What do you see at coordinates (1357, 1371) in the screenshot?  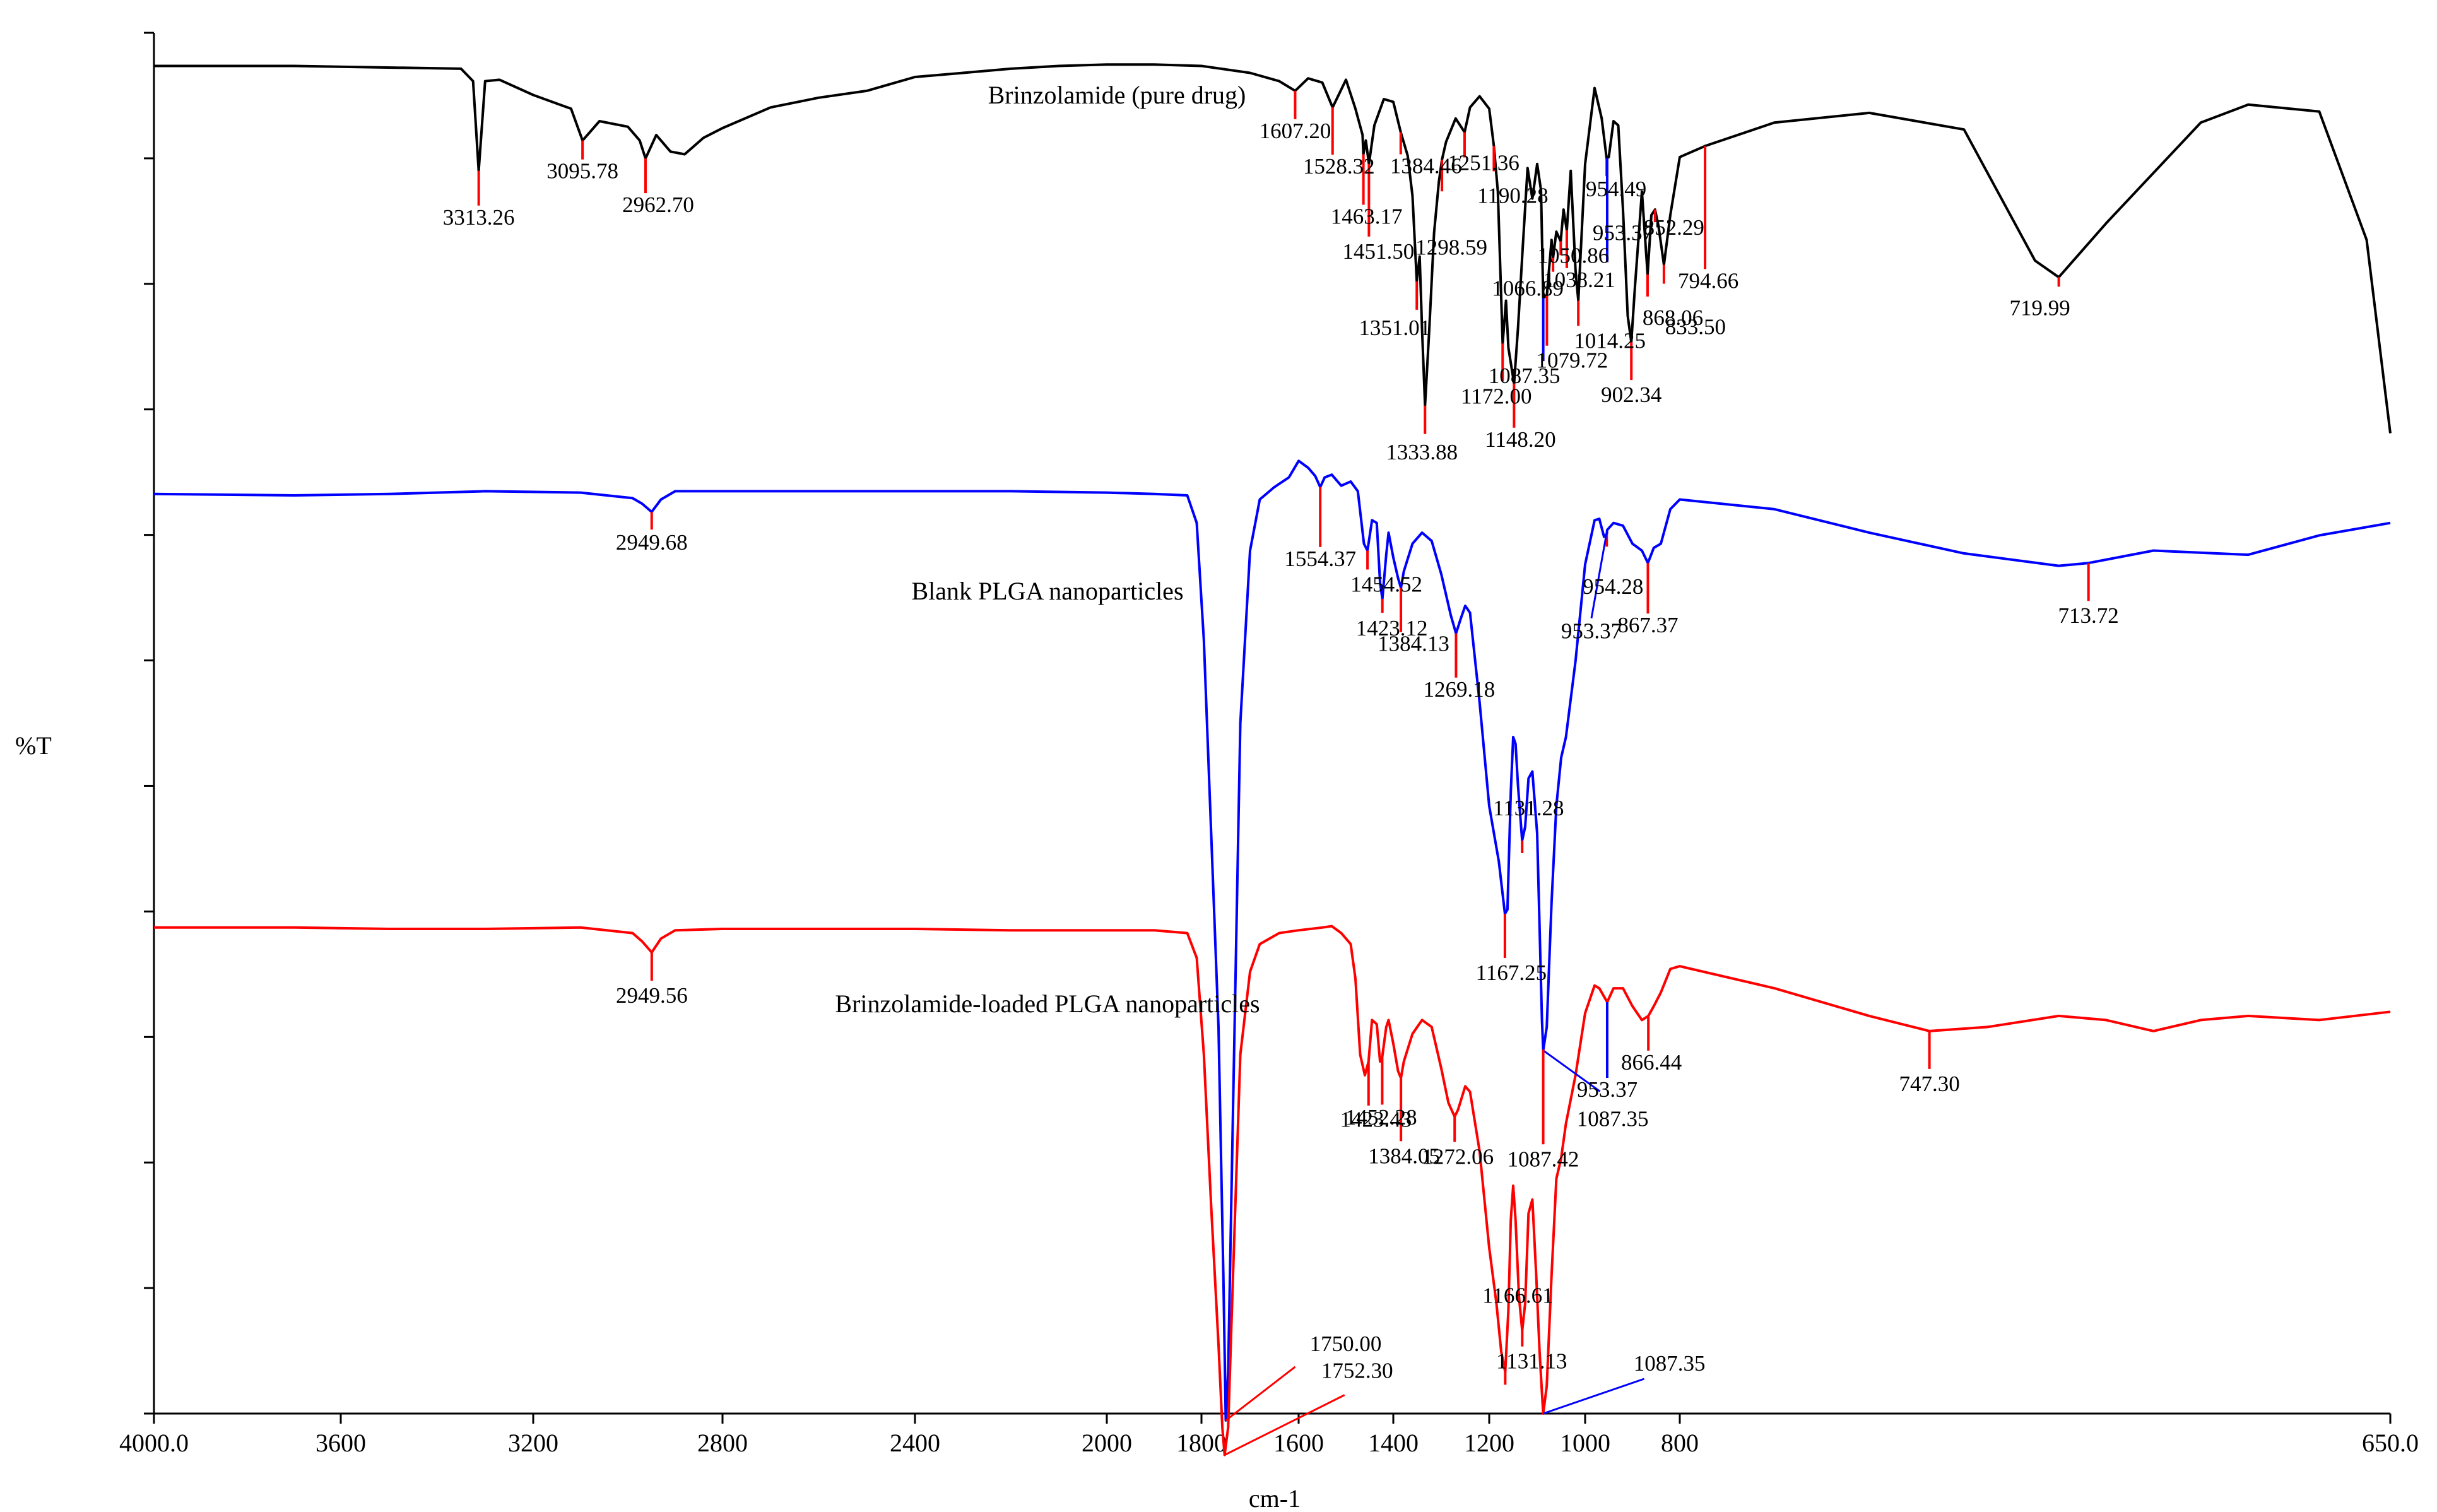 I see `peak-label: 1752.30` at bounding box center [1357, 1371].